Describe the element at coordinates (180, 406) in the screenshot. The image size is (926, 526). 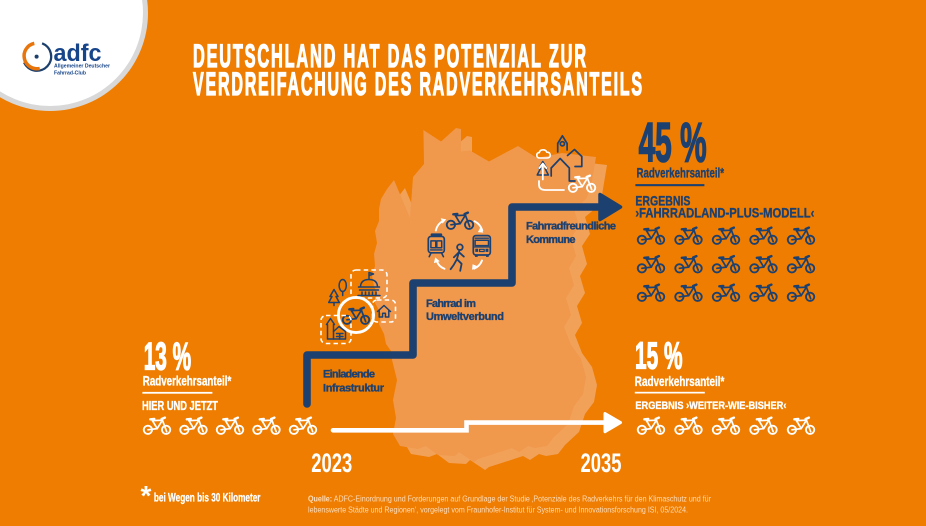
I see `svg-text: HIER UND JETZT` at that location.